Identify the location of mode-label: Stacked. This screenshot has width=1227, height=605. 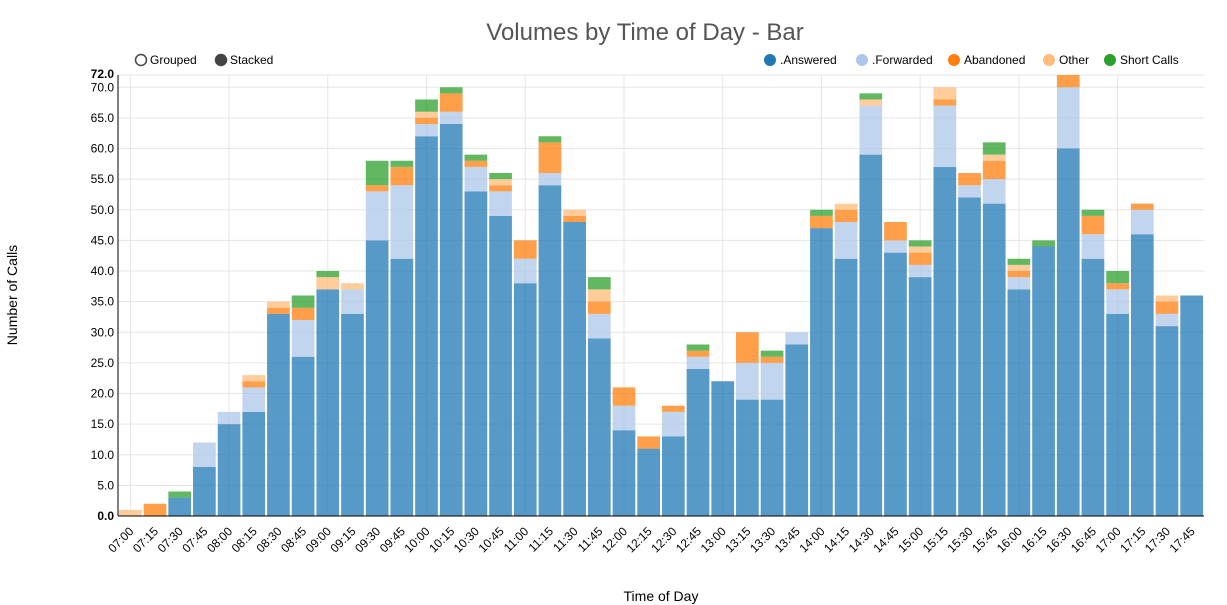
(251, 60).